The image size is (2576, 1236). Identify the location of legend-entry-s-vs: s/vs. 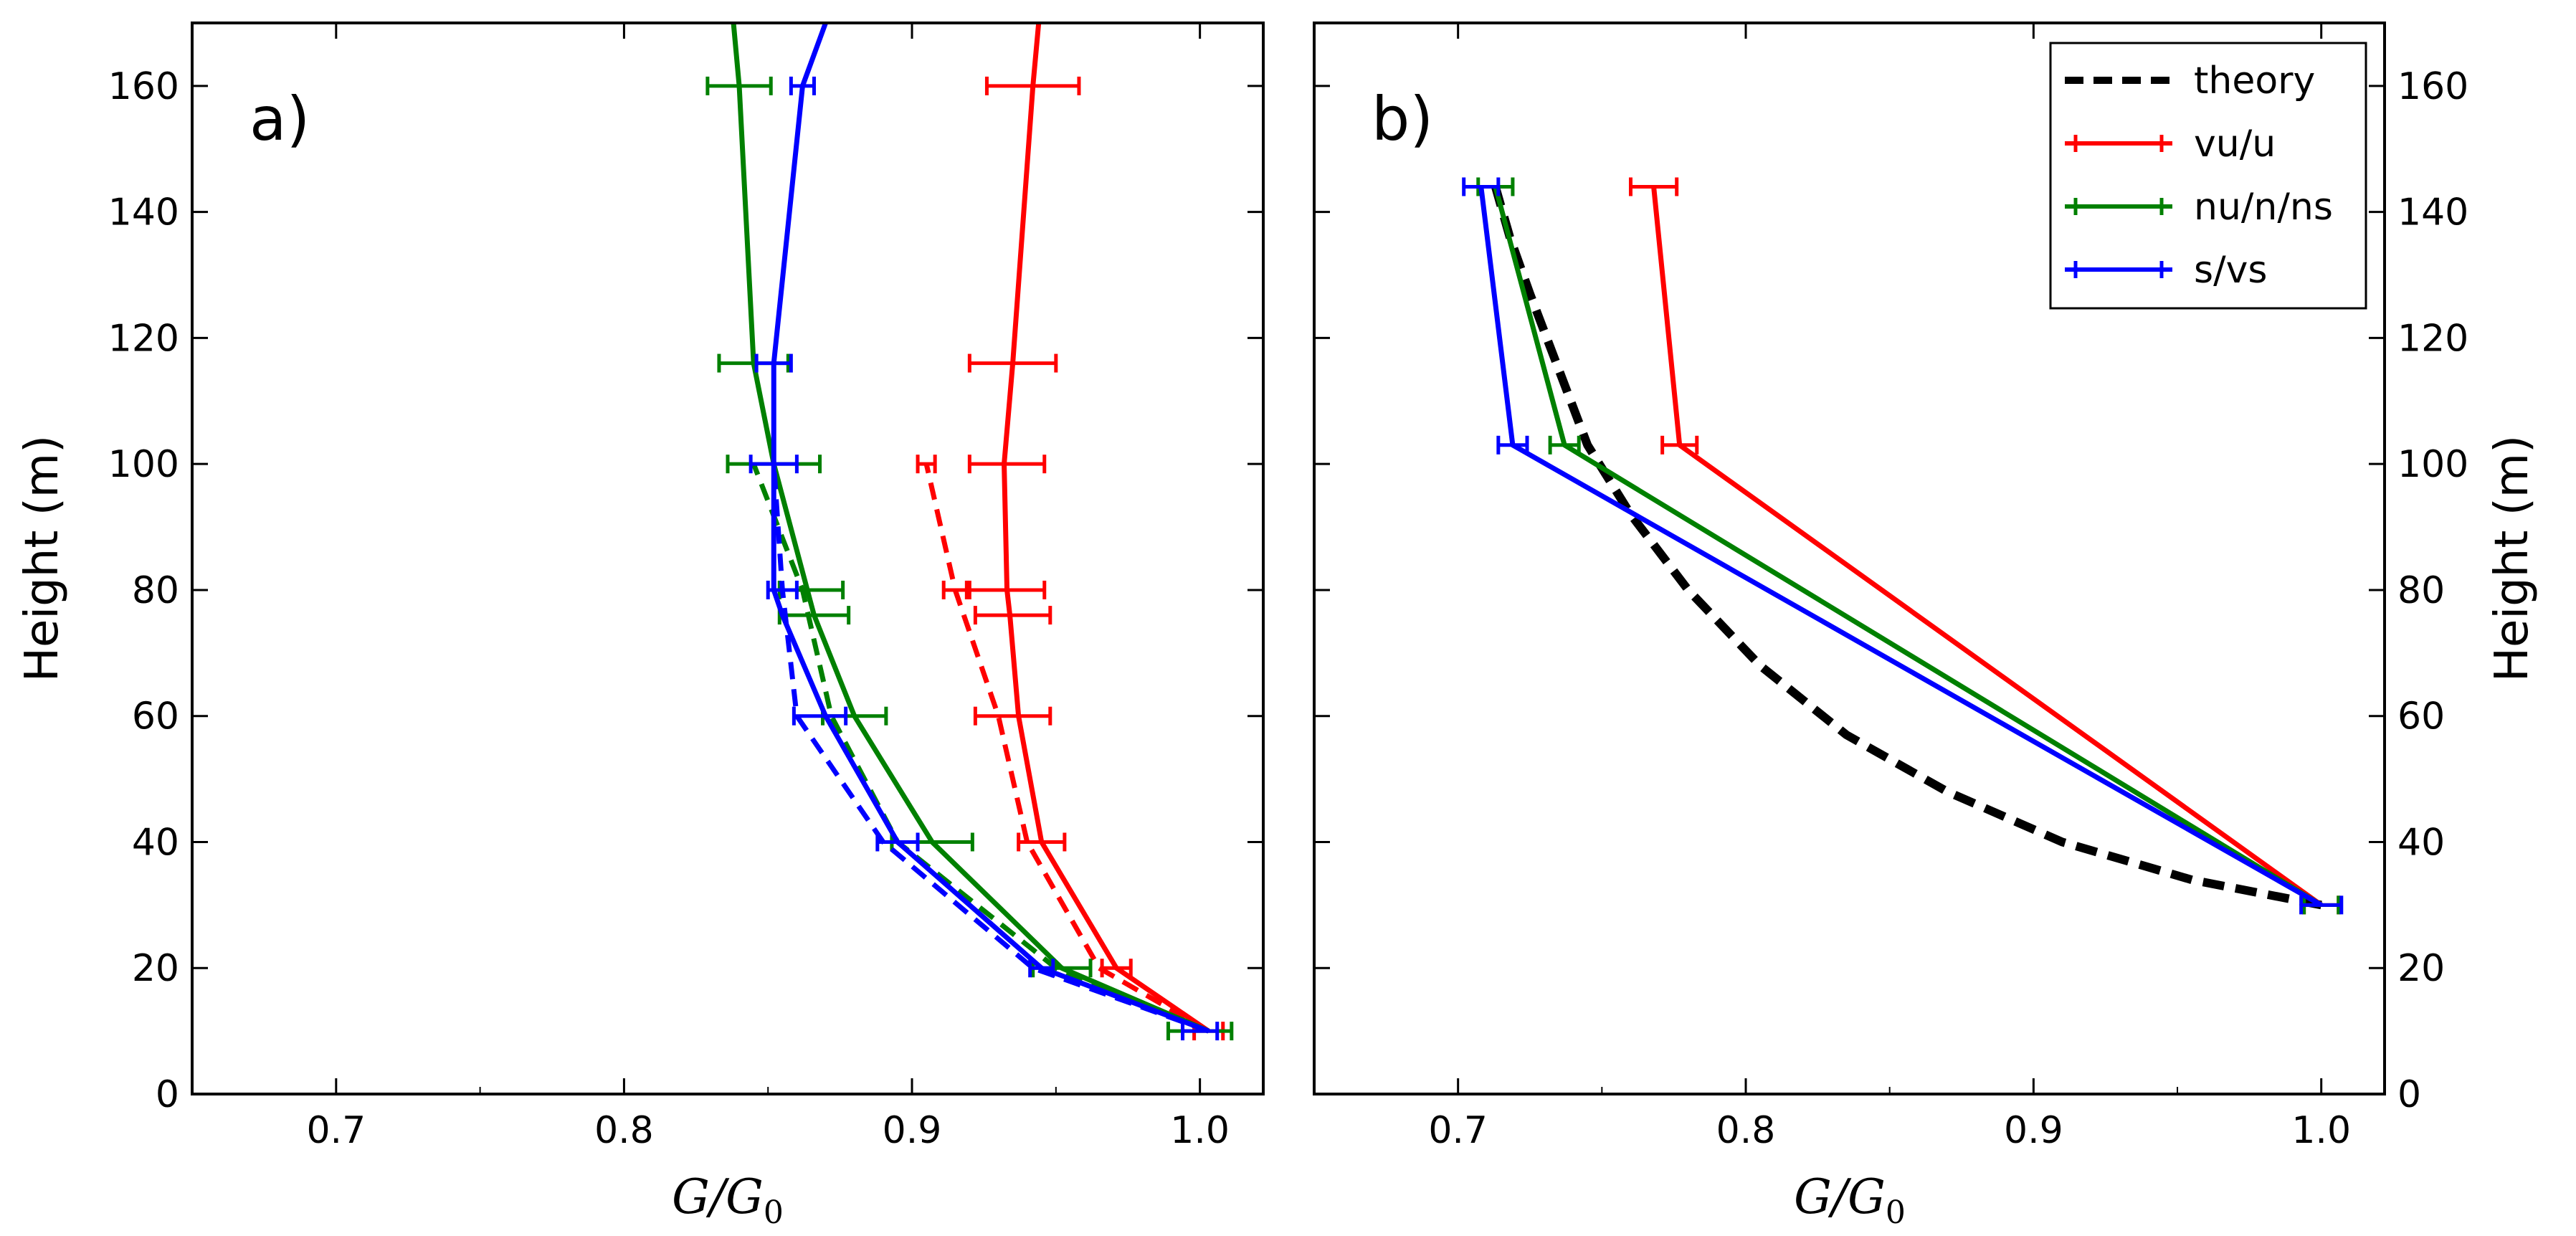
(2166, 270).